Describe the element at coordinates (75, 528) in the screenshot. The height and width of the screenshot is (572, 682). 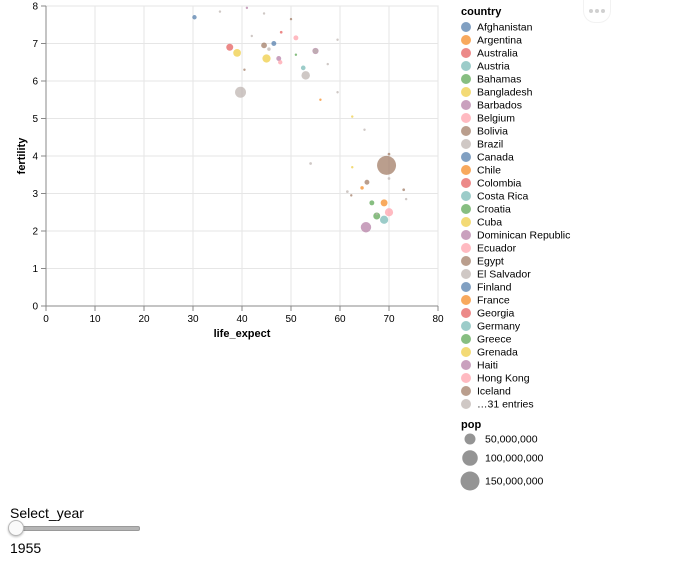
I see `year-slider-track` at that location.